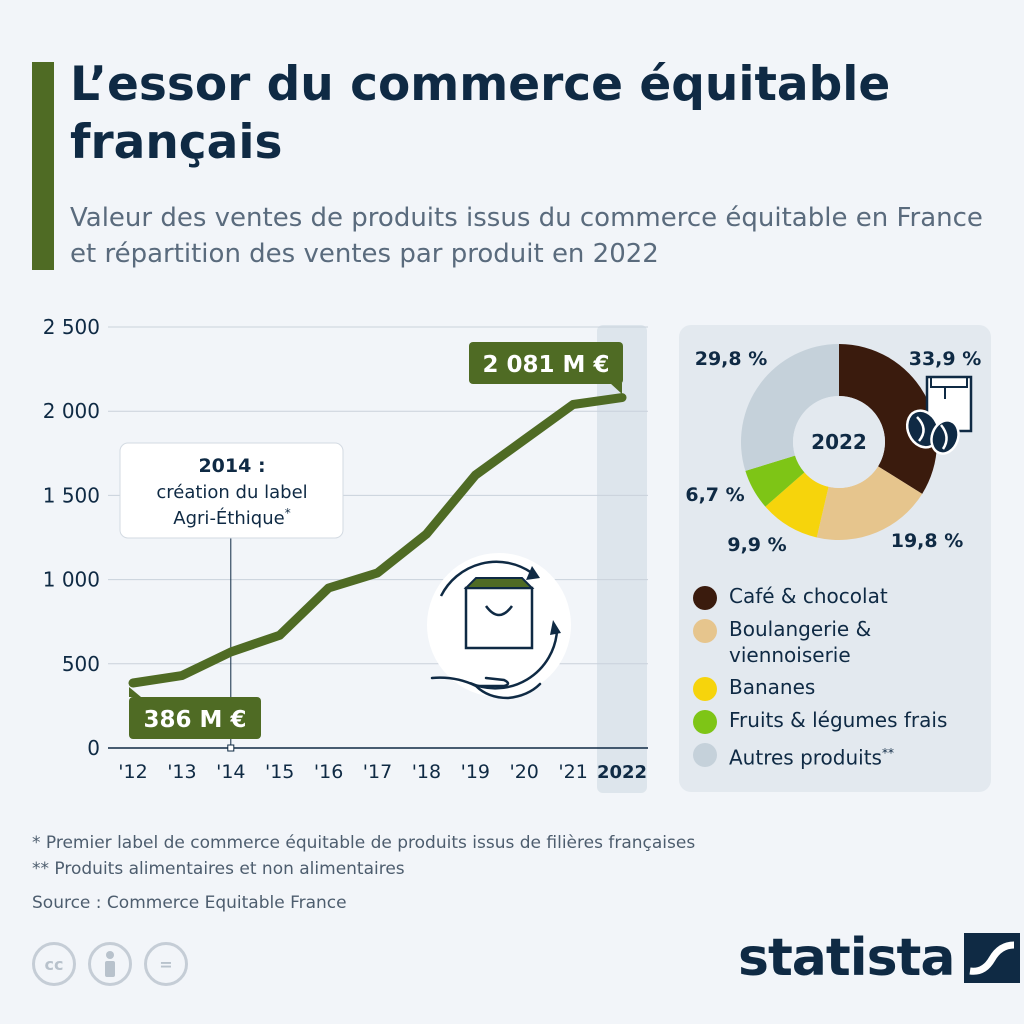 This screenshot has height=1024, width=1024. What do you see at coordinates (805, 757) in the screenshot?
I see `legend-label-line1: Autres produits` at bounding box center [805, 757].